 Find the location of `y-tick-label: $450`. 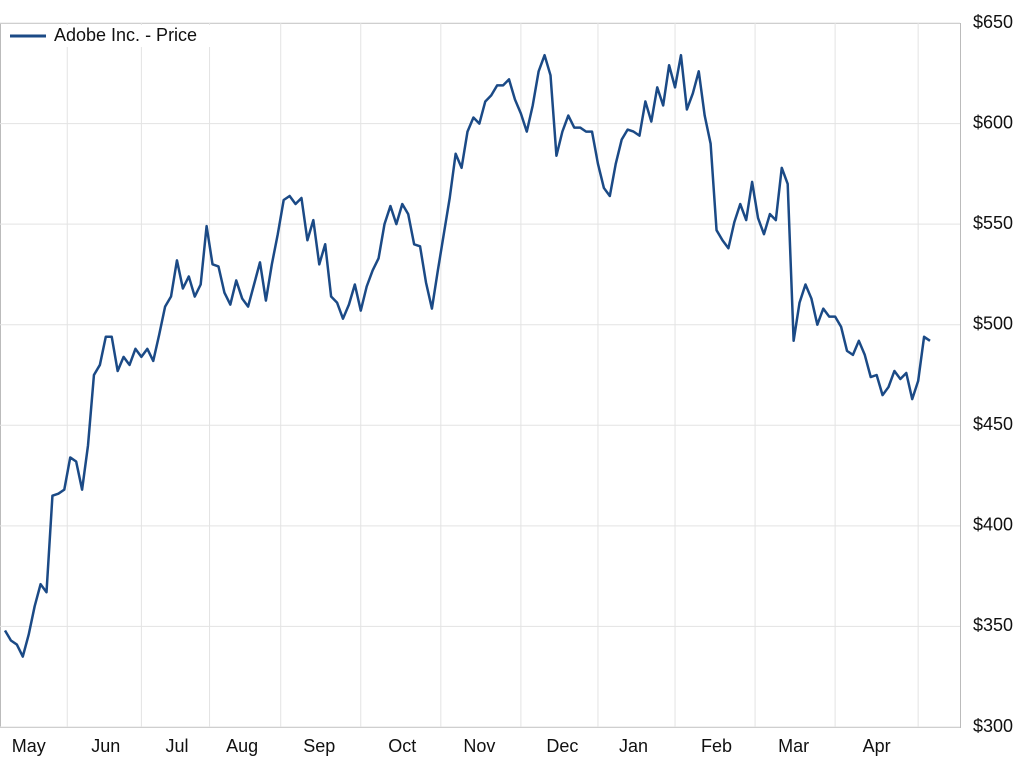

y-tick-label: $450 is located at coordinates (993, 424).